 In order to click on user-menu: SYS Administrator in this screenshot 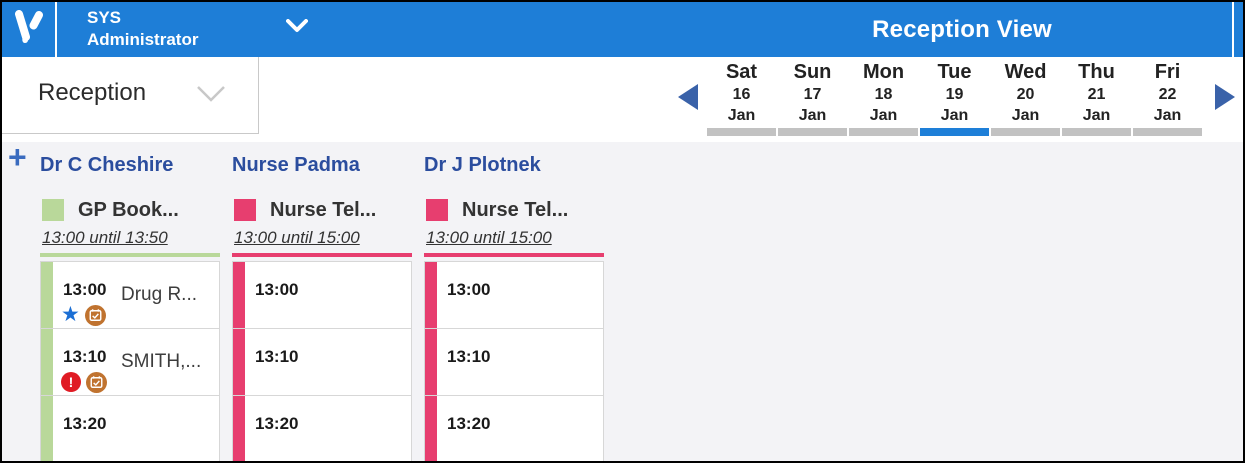, I will do `click(198, 29)`.